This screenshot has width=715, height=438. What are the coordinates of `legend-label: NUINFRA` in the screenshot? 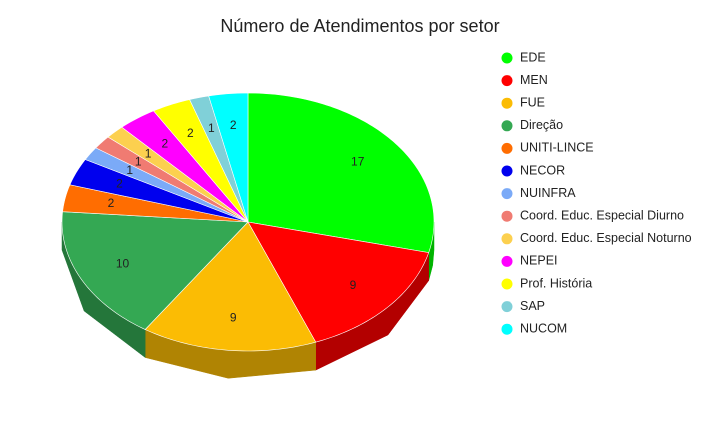 It's located at (548, 193).